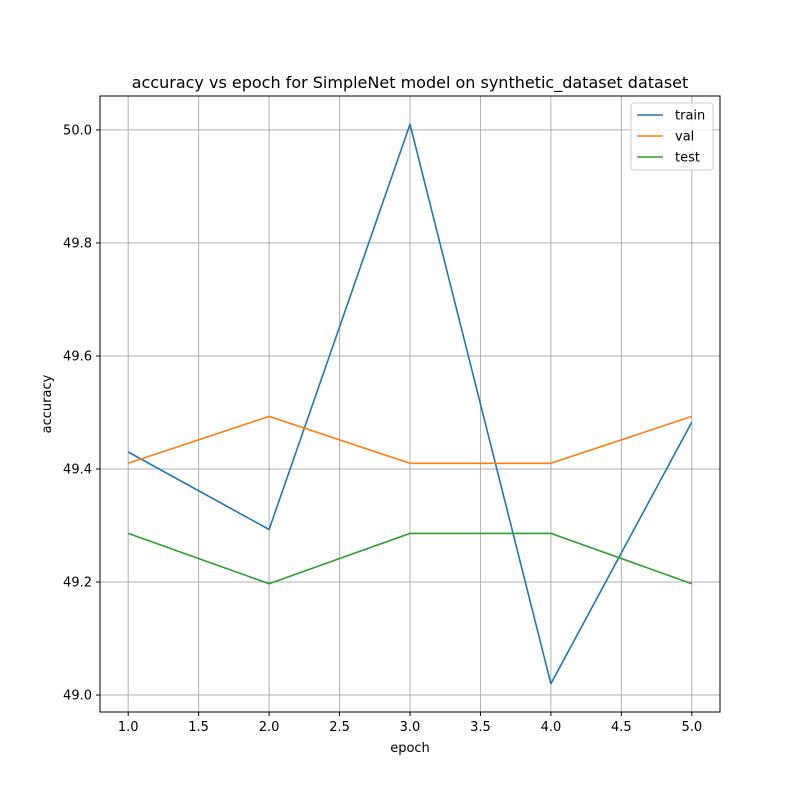  Describe the element at coordinates (77, 356) in the screenshot. I see `y-tick-label: 49.6` at that location.